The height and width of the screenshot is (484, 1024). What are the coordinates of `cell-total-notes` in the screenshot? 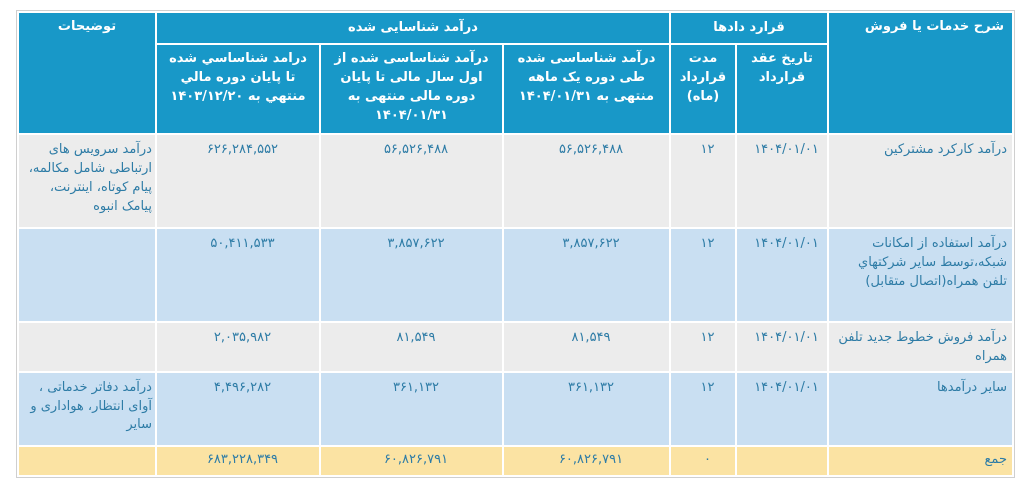 It's located at (86, 460).